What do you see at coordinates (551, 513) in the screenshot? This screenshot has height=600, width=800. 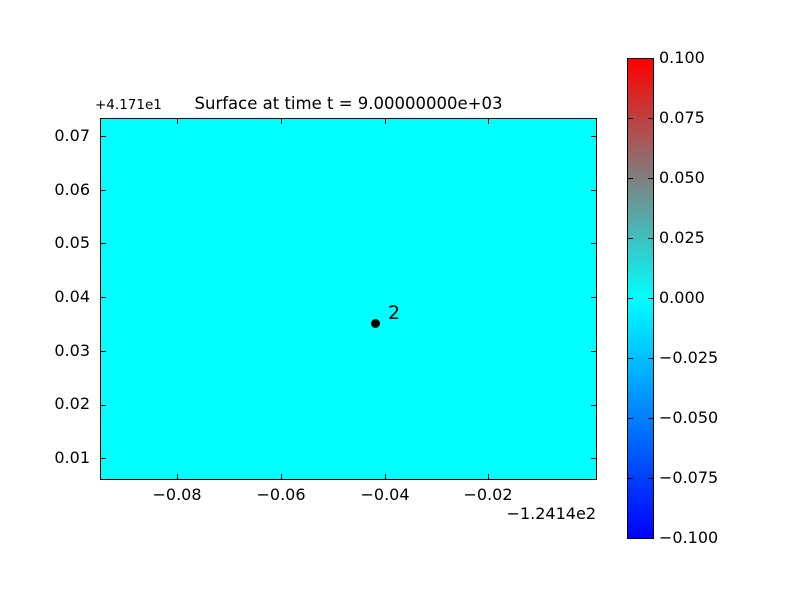 I see `x-axis-offset-label: −1.2414e2` at bounding box center [551, 513].